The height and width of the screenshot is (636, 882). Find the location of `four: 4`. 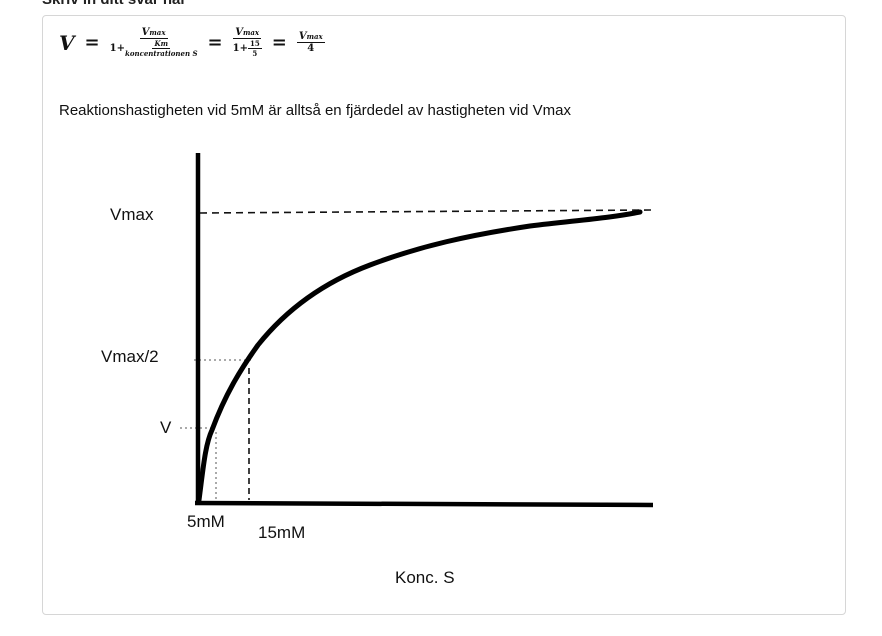

four: 4 is located at coordinates (311, 48).